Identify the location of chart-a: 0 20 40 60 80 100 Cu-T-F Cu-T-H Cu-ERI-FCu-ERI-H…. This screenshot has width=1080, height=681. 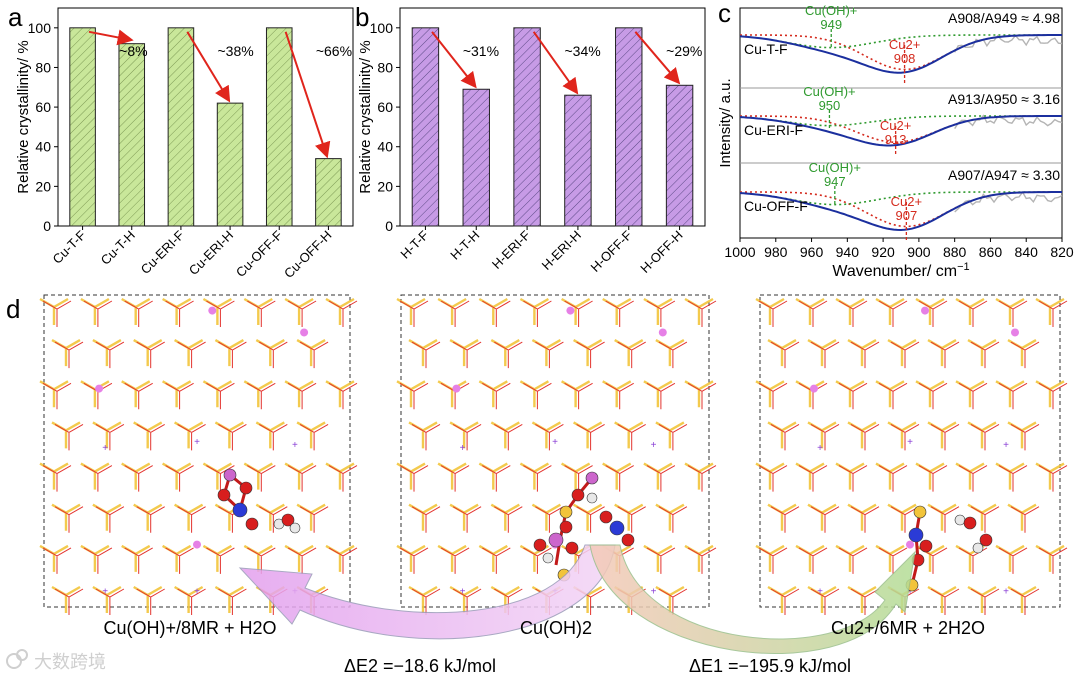
(184, 144).